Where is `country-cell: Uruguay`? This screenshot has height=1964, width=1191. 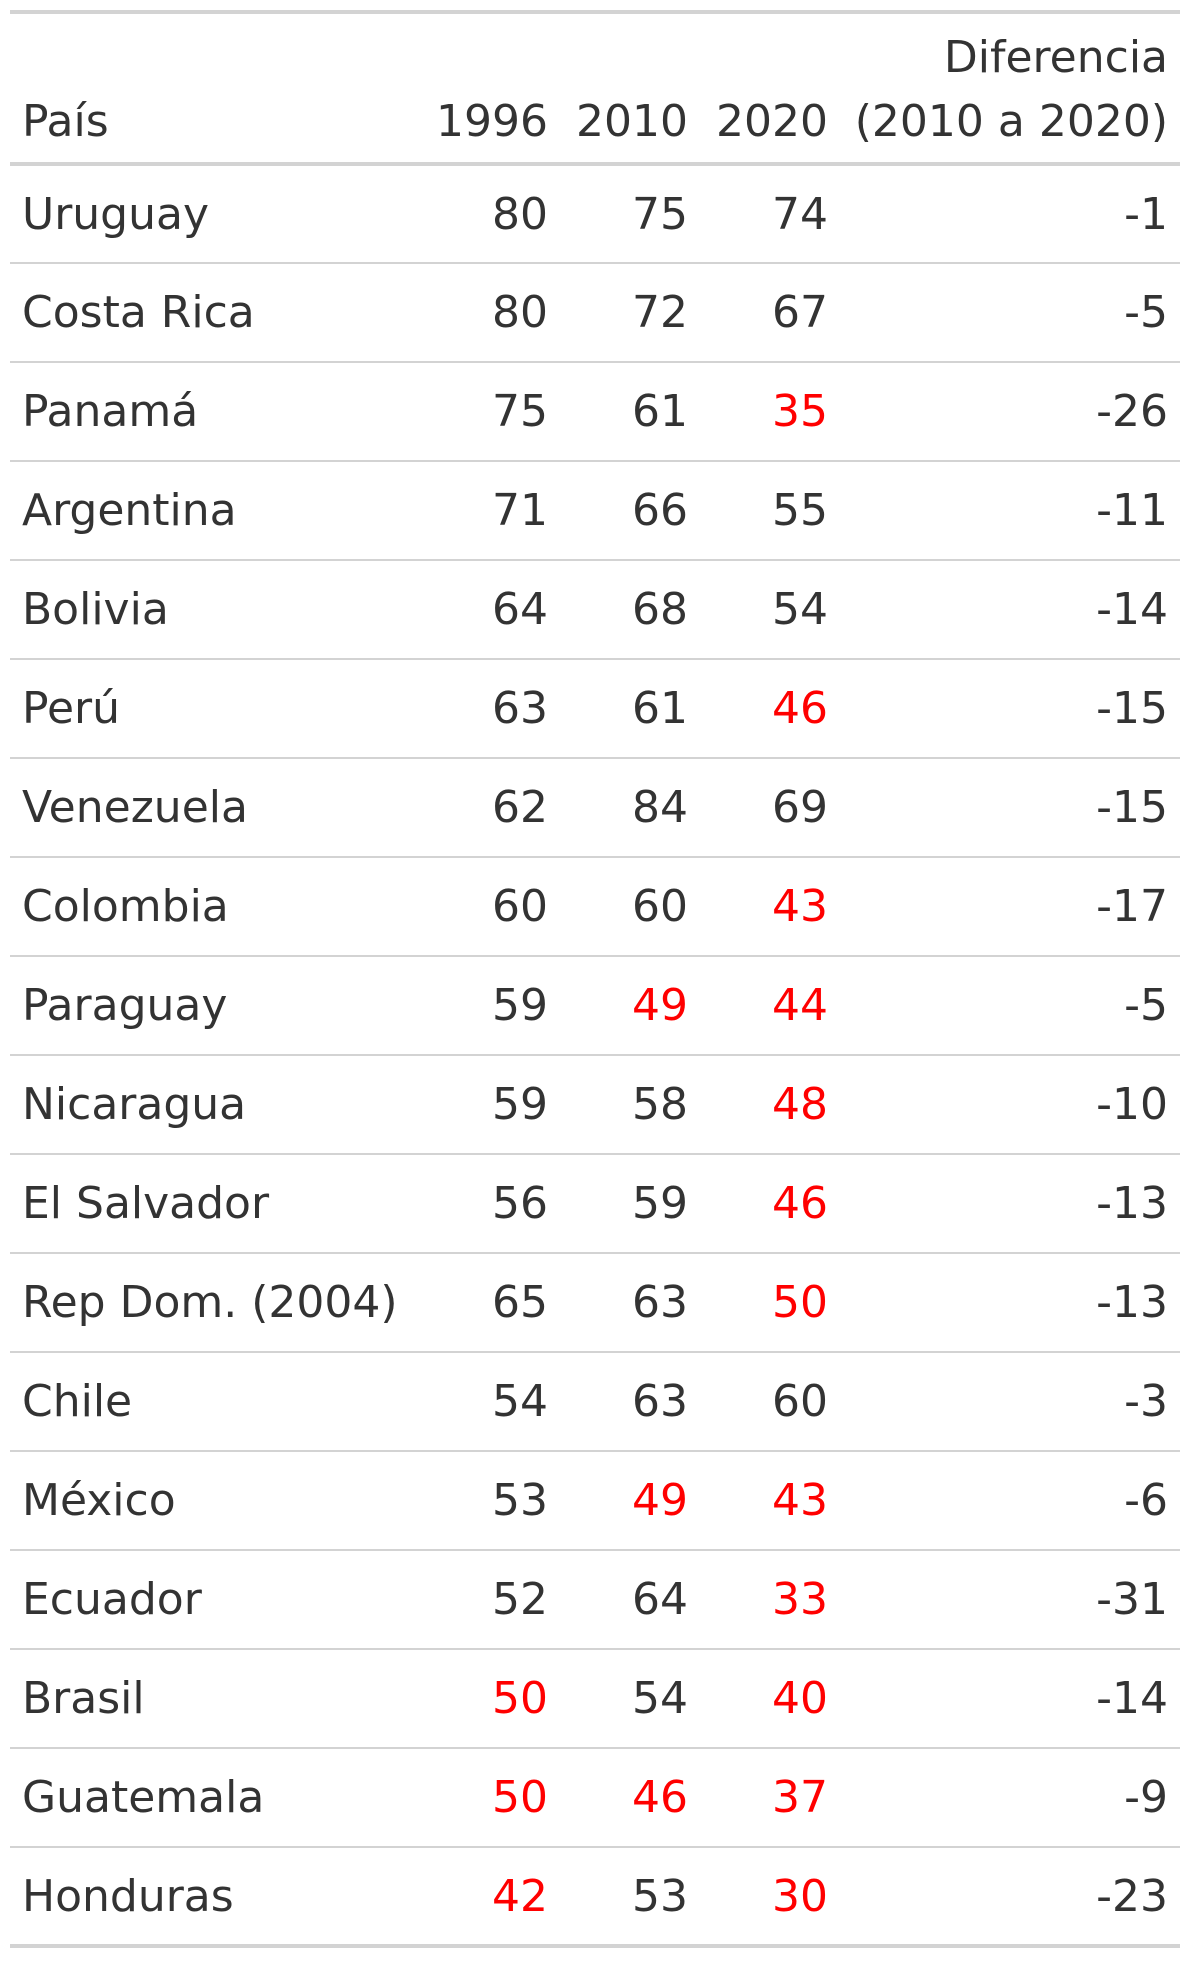 country-cell: Uruguay is located at coordinates (115, 214).